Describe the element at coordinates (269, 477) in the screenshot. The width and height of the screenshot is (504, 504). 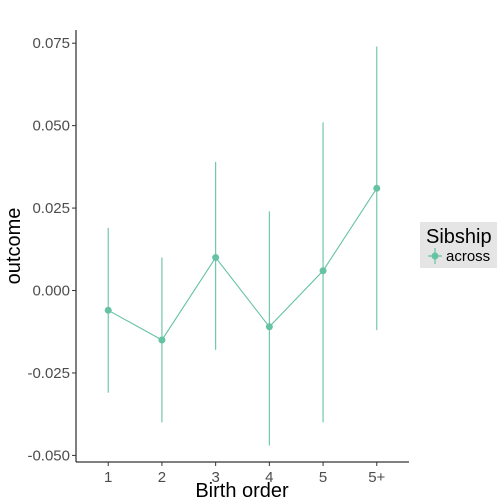
I see `x-tick-label: 4` at that location.